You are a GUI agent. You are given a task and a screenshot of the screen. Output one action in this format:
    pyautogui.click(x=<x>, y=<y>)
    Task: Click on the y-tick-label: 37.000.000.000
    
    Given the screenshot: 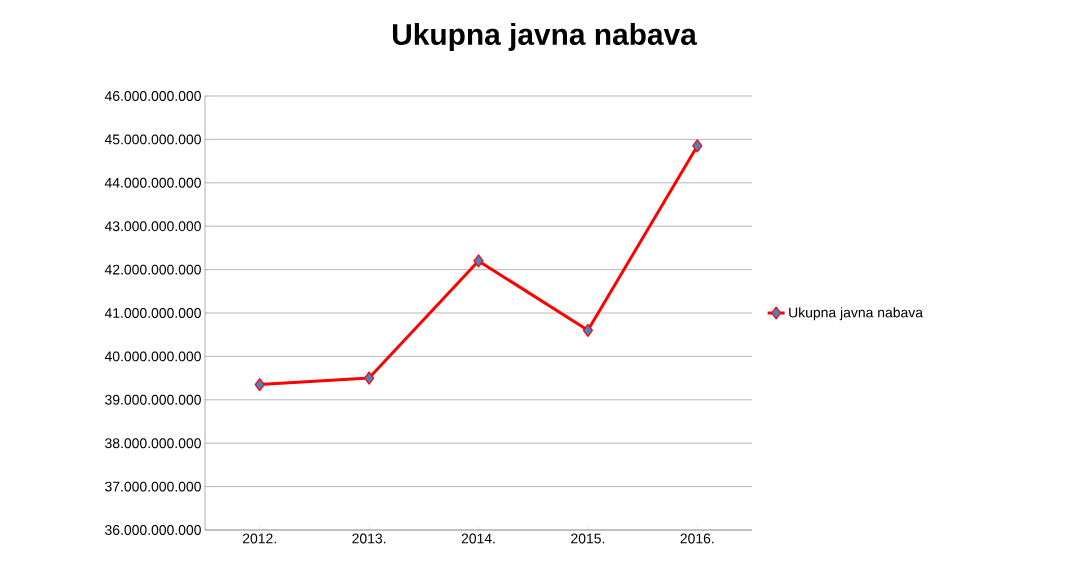 What is the action you would take?
    pyautogui.click(x=153, y=486)
    